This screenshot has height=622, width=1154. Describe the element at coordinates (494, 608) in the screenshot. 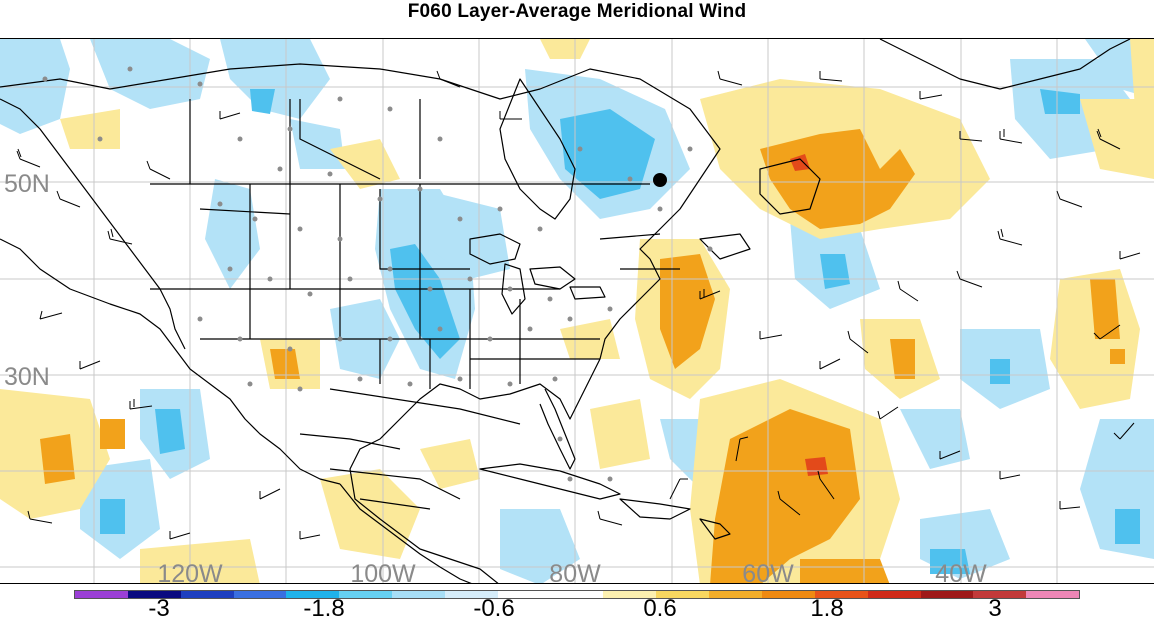

I see `color-scale-label: -0.6` at that location.